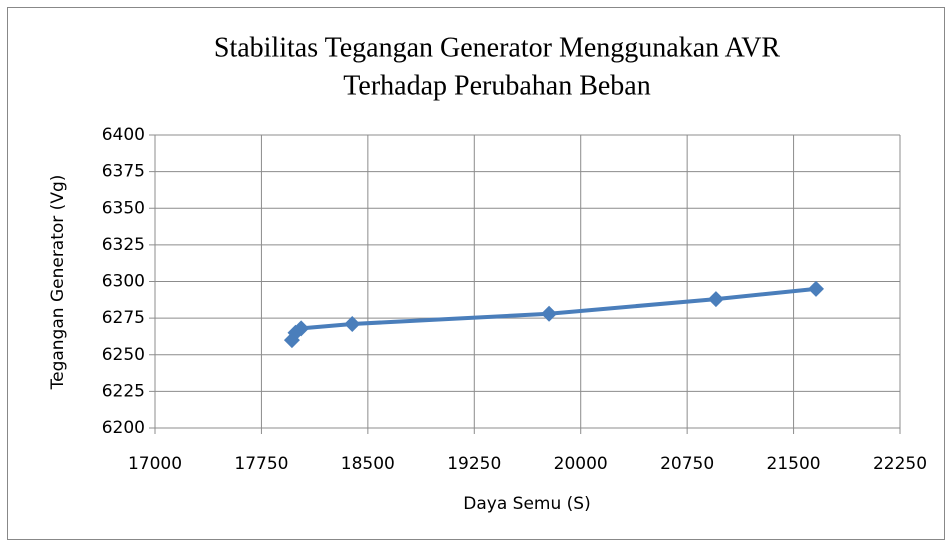 This screenshot has width=952, height=547. What do you see at coordinates (123, 282) in the screenshot?
I see `y-tick-label: 6300` at bounding box center [123, 282].